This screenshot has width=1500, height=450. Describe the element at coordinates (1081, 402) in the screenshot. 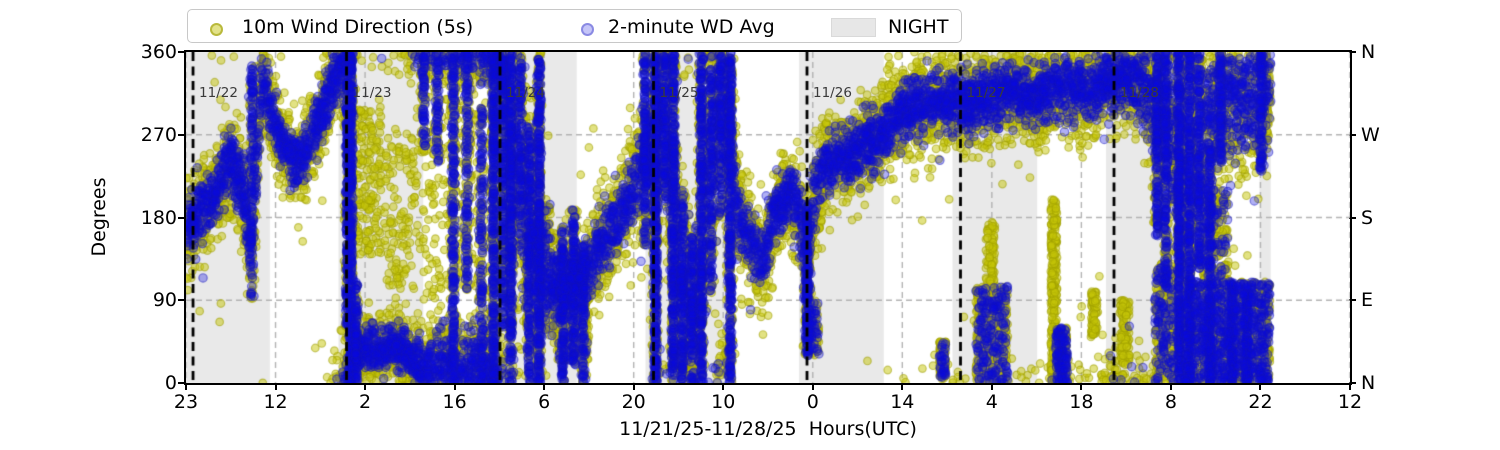

I see `xtick-label-18-10: 18` at that location.